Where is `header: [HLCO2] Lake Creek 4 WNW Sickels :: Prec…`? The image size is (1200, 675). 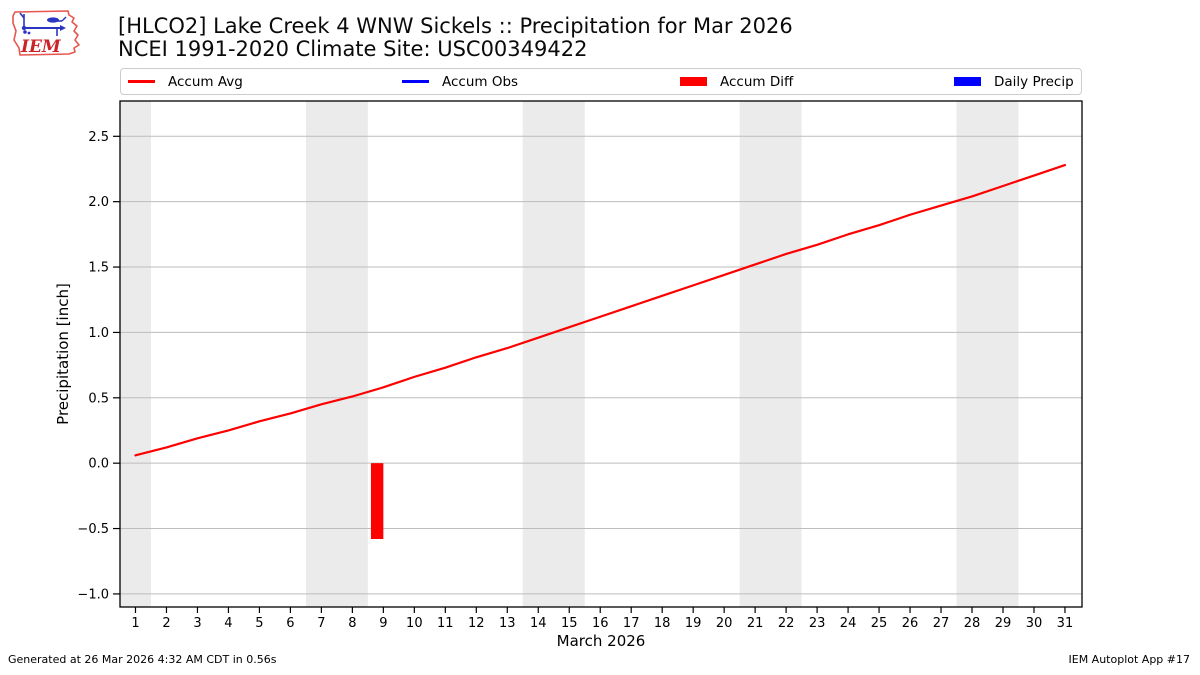 header: [HLCO2] Lake Creek 4 WNW Sickels :: Prec… is located at coordinates (455, 38).